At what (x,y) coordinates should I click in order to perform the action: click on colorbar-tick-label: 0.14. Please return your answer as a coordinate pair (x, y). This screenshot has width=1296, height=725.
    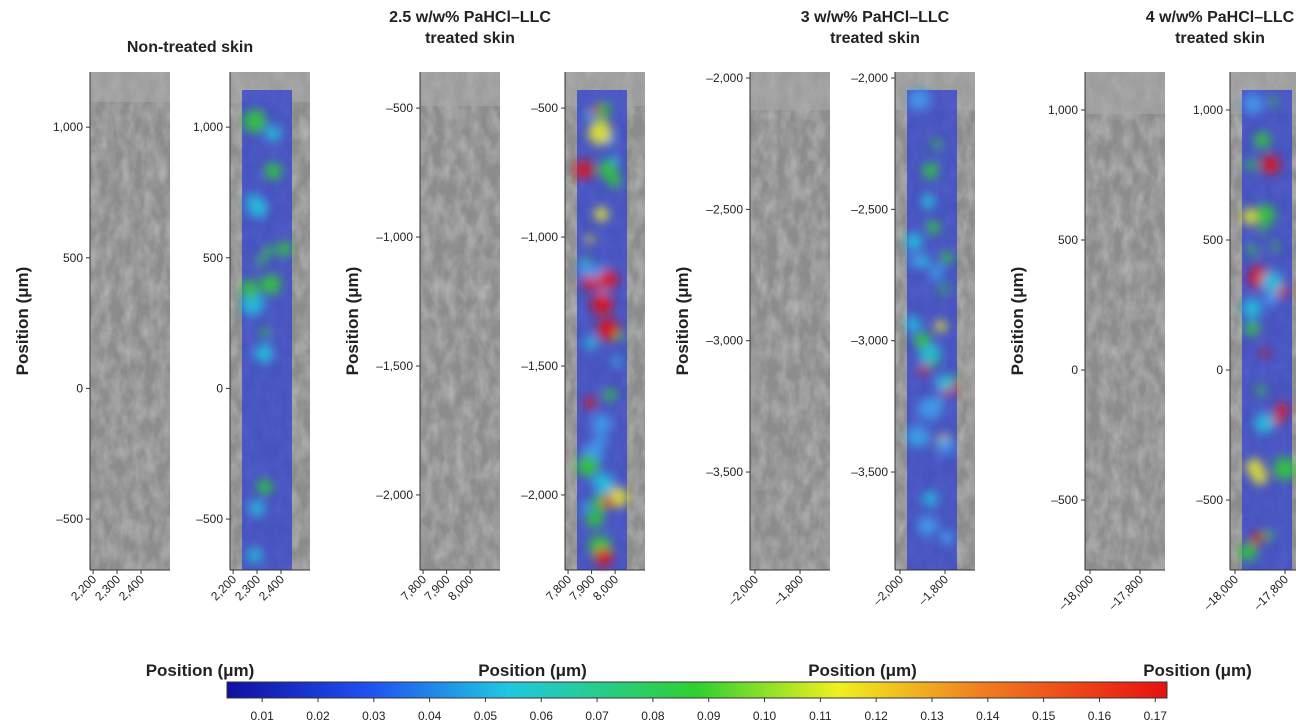
    Looking at the image, I should click on (988, 716).